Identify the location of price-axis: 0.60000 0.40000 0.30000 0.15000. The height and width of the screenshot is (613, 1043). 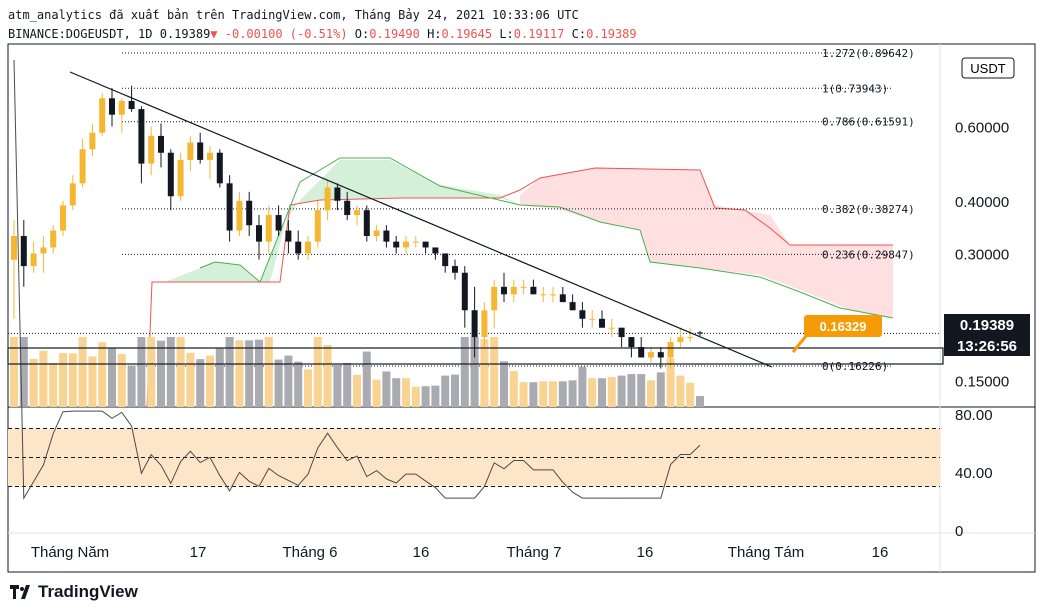
(982, 255).